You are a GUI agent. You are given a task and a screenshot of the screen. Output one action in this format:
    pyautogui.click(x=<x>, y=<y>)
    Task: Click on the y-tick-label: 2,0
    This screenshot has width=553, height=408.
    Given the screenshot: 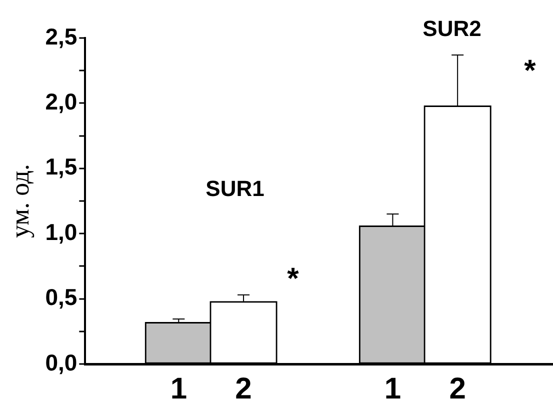 What is the action you would take?
    pyautogui.click(x=61, y=101)
    